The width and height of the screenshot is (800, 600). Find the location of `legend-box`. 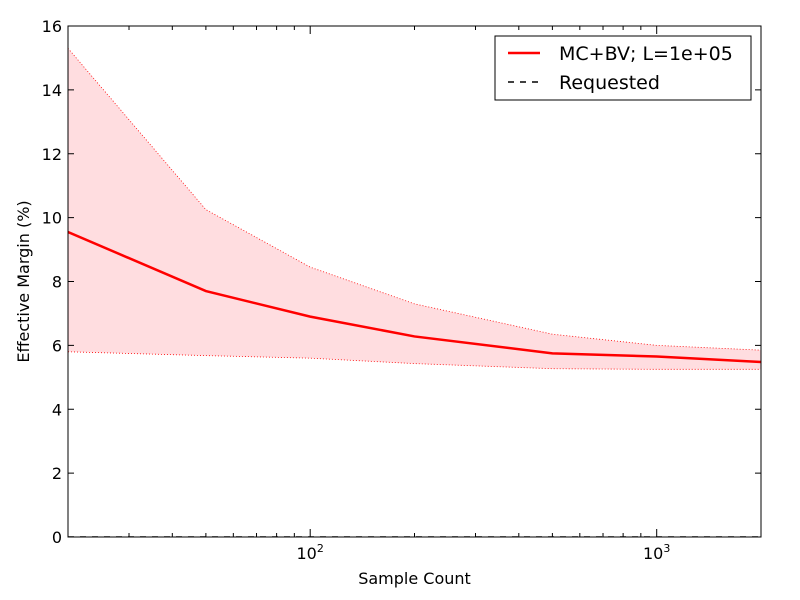

legend-box is located at coordinates (623, 68).